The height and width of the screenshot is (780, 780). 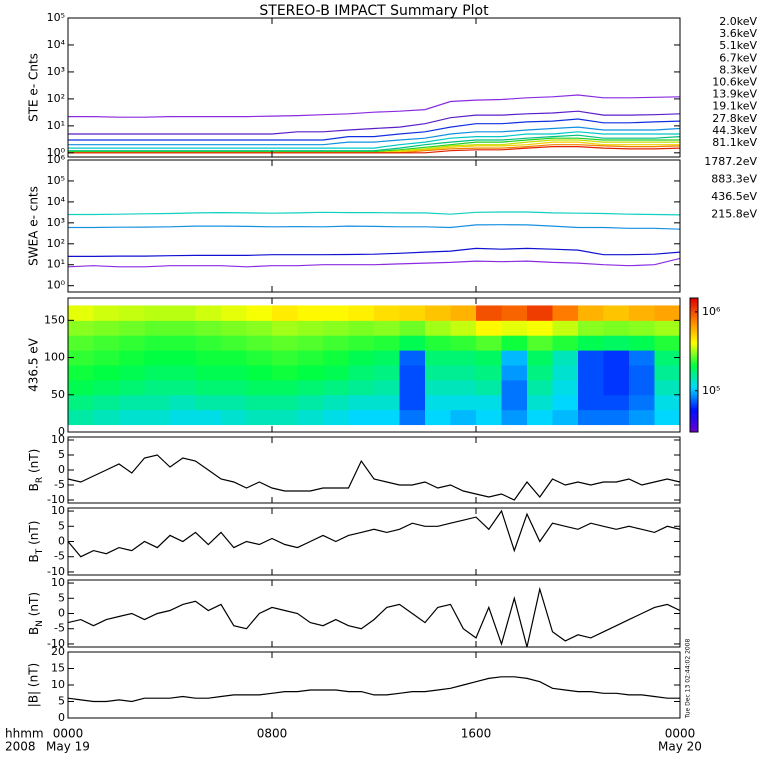 What do you see at coordinates (734, 179) in the screenshot?
I see `legend-entry: 883.3eV` at bounding box center [734, 179].